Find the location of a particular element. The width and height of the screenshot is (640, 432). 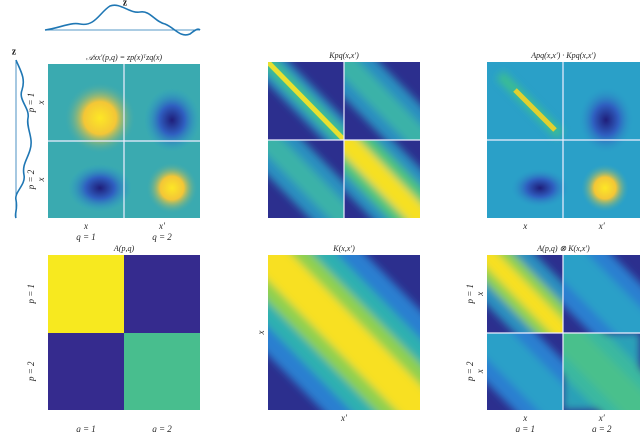

panel-title: 𝒜xx′(p,q) = zp(x)ᵀzq(x) is located at coordinates (124, 57).